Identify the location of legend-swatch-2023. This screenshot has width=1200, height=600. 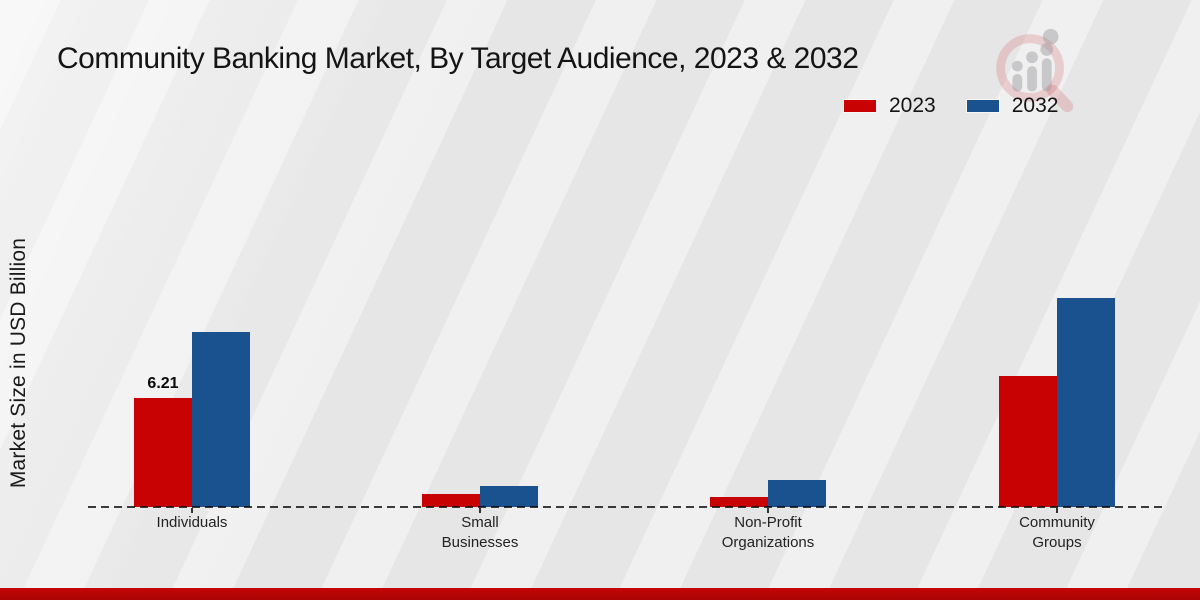
(860, 106).